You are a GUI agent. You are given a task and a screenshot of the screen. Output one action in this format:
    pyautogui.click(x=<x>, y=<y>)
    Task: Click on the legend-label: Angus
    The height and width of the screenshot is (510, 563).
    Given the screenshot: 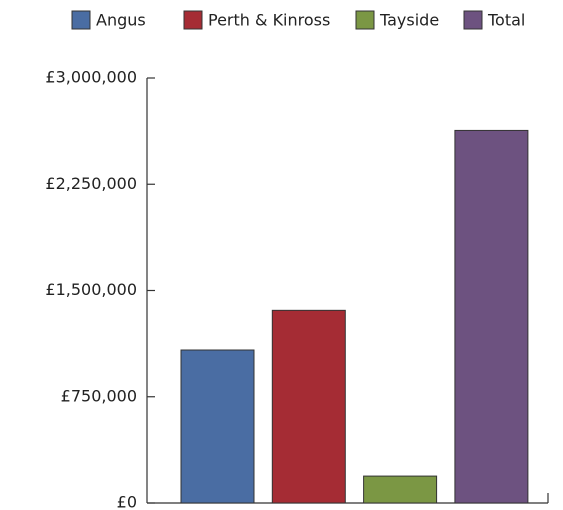 What is the action you would take?
    pyautogui.click(x=121, y=20)
    